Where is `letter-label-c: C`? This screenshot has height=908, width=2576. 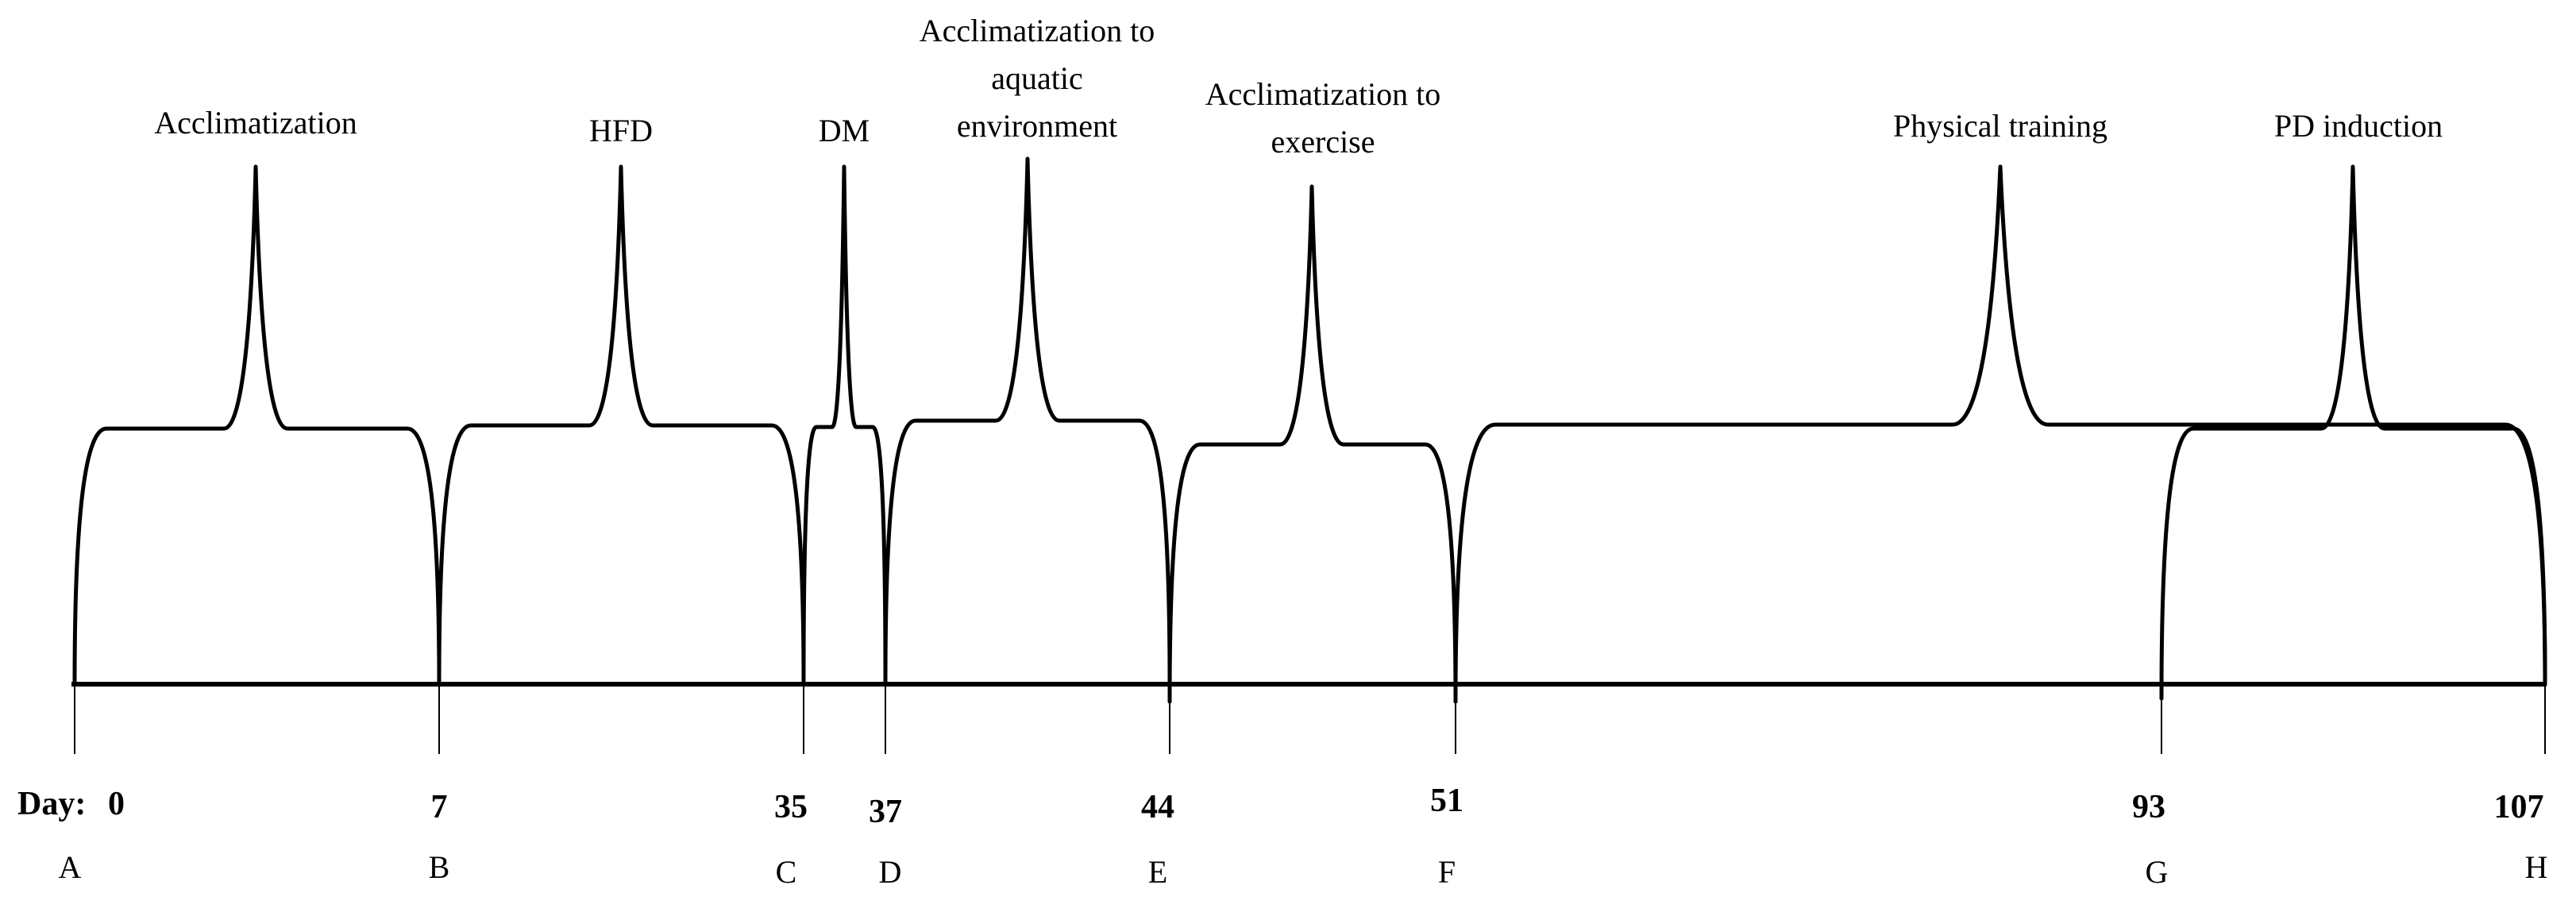
letter-label-c: C is located at coordinates (786, 872).